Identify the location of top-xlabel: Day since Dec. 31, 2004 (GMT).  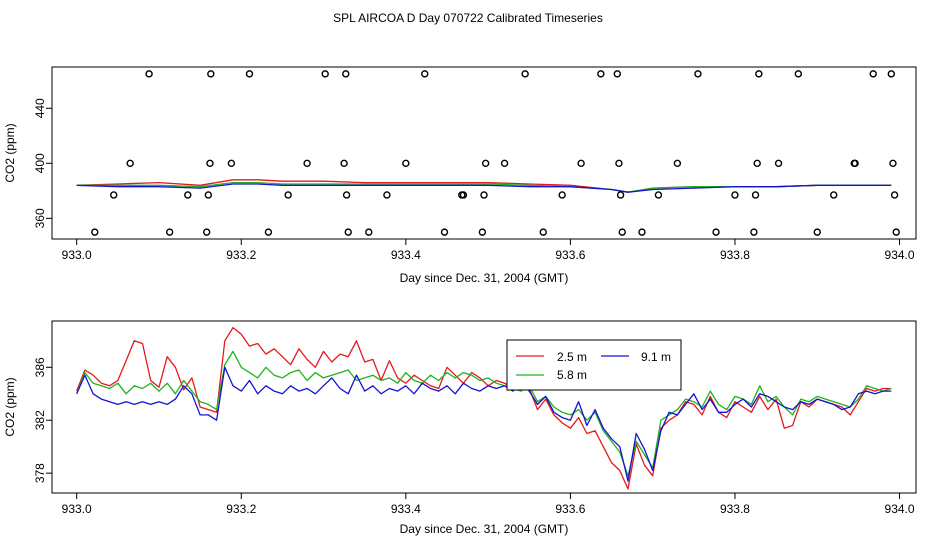
(484, 278).